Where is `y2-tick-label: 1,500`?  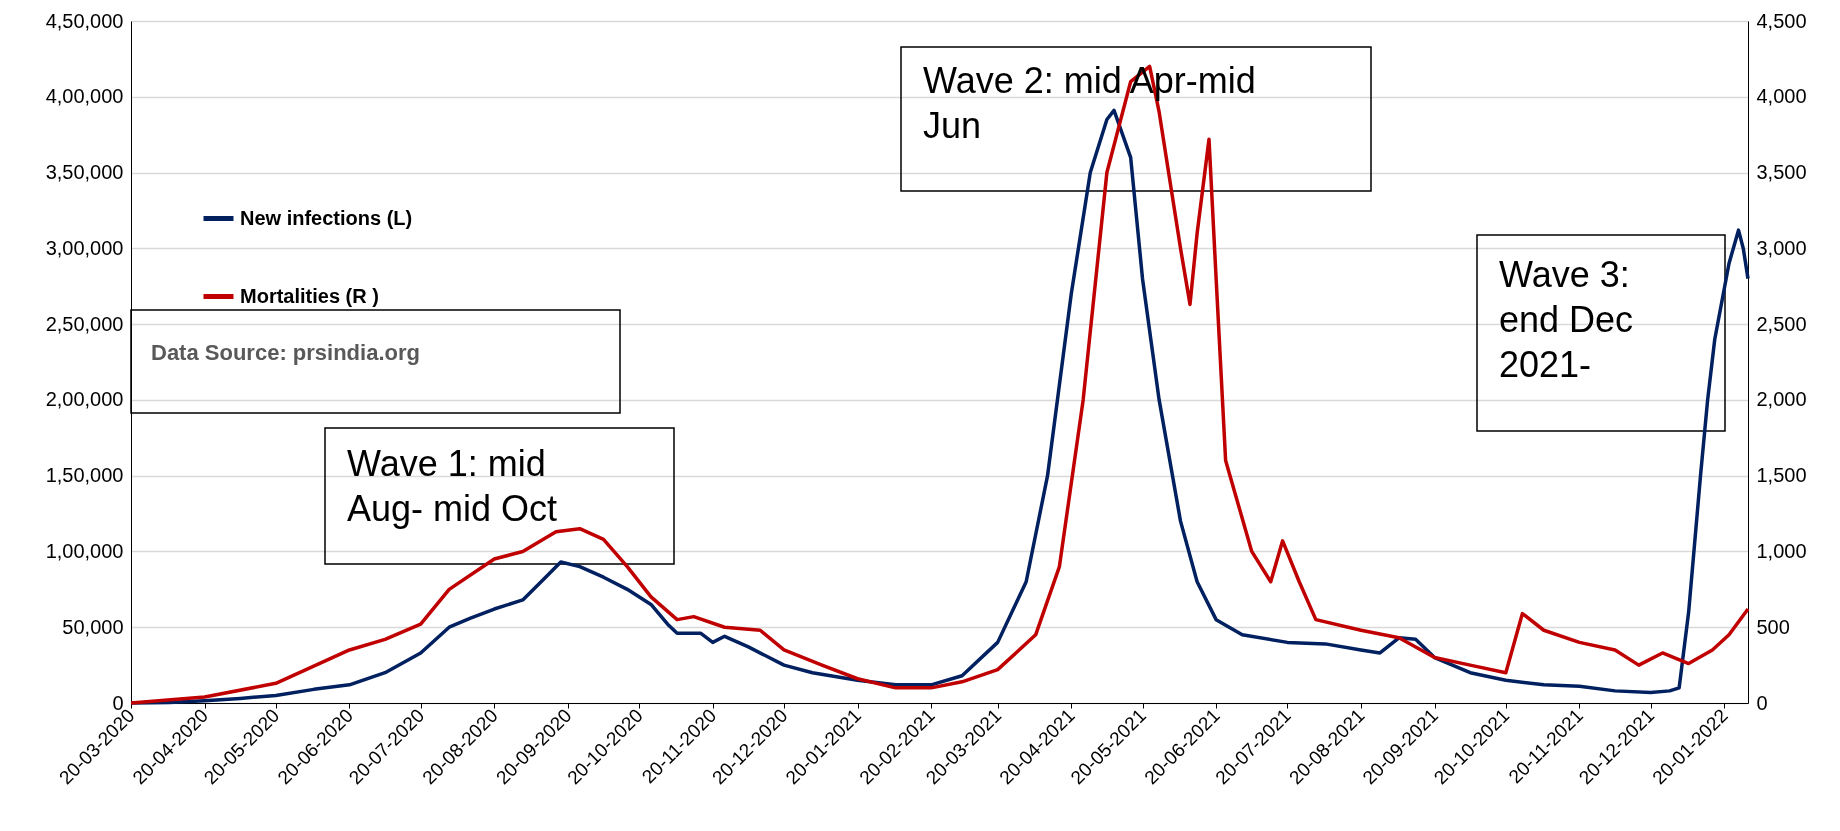
y2-tick-label: 1,500 is located at coordinates (1781, 475).